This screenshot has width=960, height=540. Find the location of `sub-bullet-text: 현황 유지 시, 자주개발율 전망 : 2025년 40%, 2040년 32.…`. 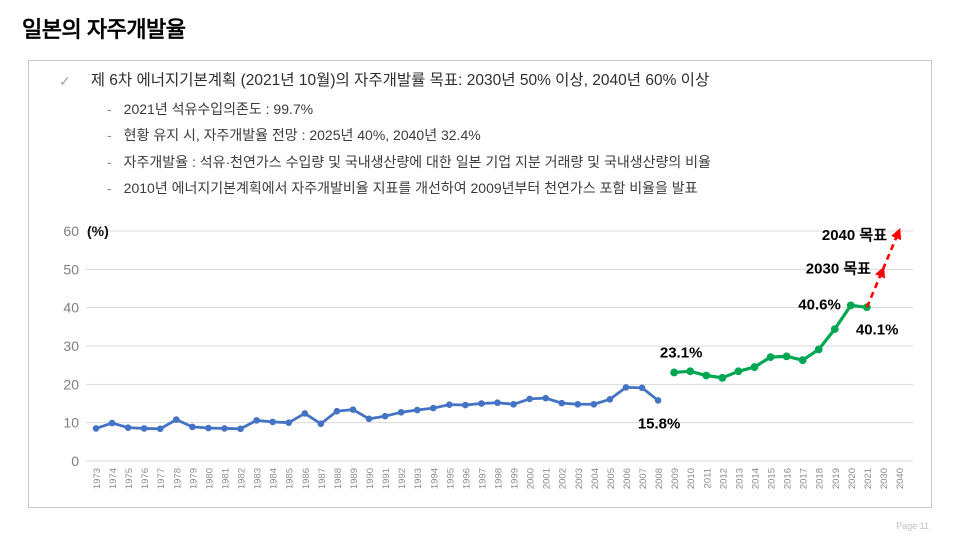

sub-bullet-text: 현황 유지 시, 자주개발율 전망 : 2025년 40%, 2040년 32.… is located at coordinates (302, 135).